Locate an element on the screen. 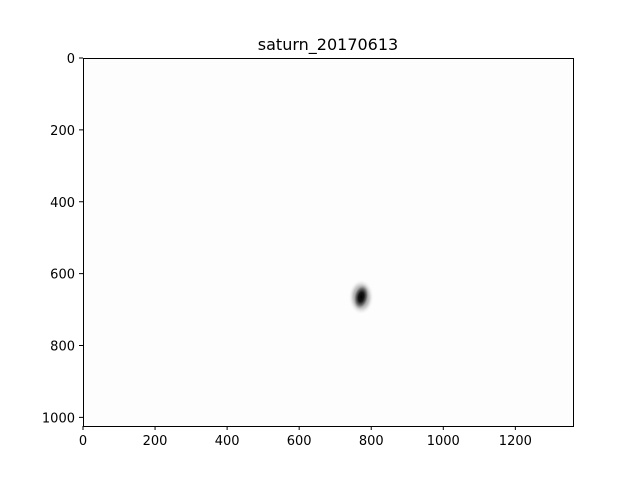 The width and height of the screenshot is (640, 480). y-tick-label: 200 is located at coordinates (62, 131).